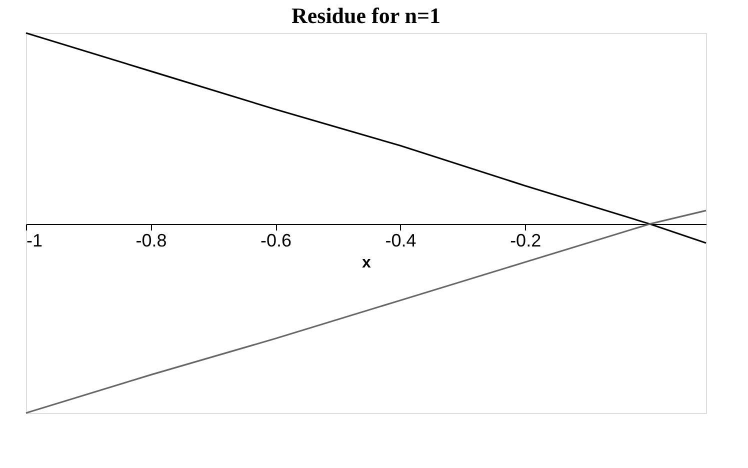  I want to click on x-tick-label: -0.4, so click(400, 240).